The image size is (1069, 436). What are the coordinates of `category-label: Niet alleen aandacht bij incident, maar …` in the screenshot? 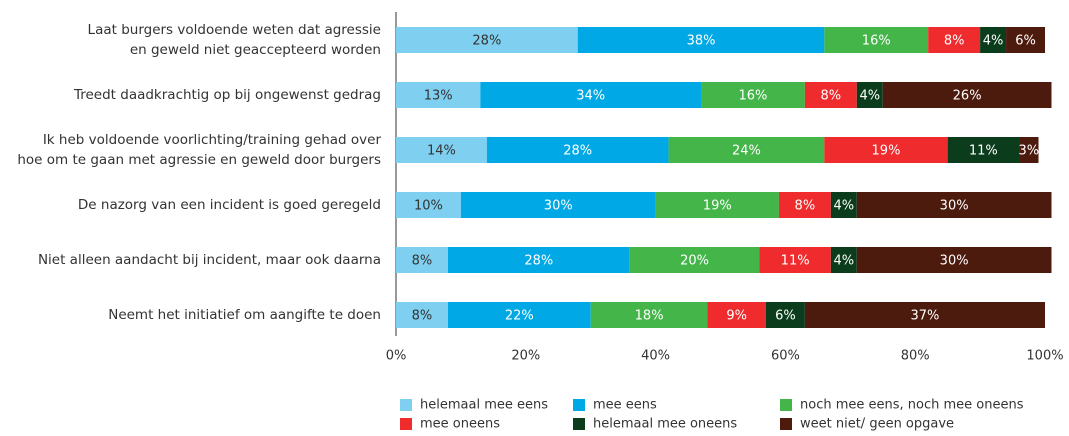 It's located at (209, 260).